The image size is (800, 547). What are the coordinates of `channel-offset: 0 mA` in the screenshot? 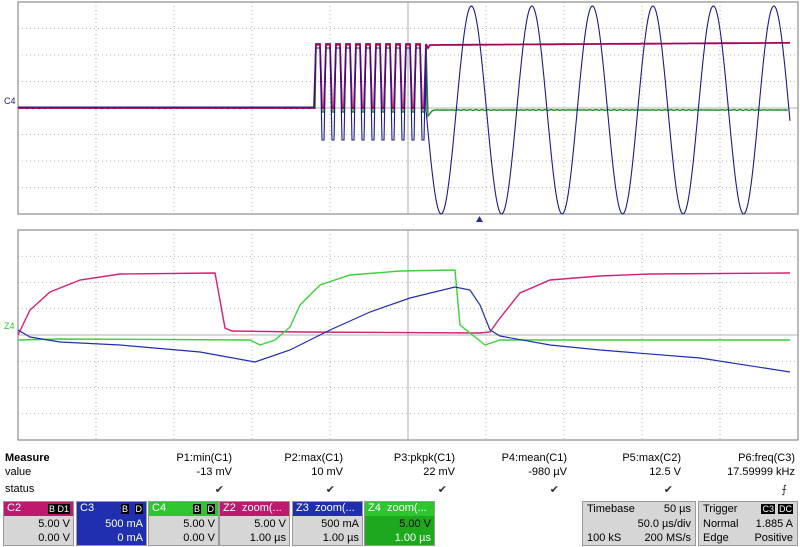 It's located at (130, 538).